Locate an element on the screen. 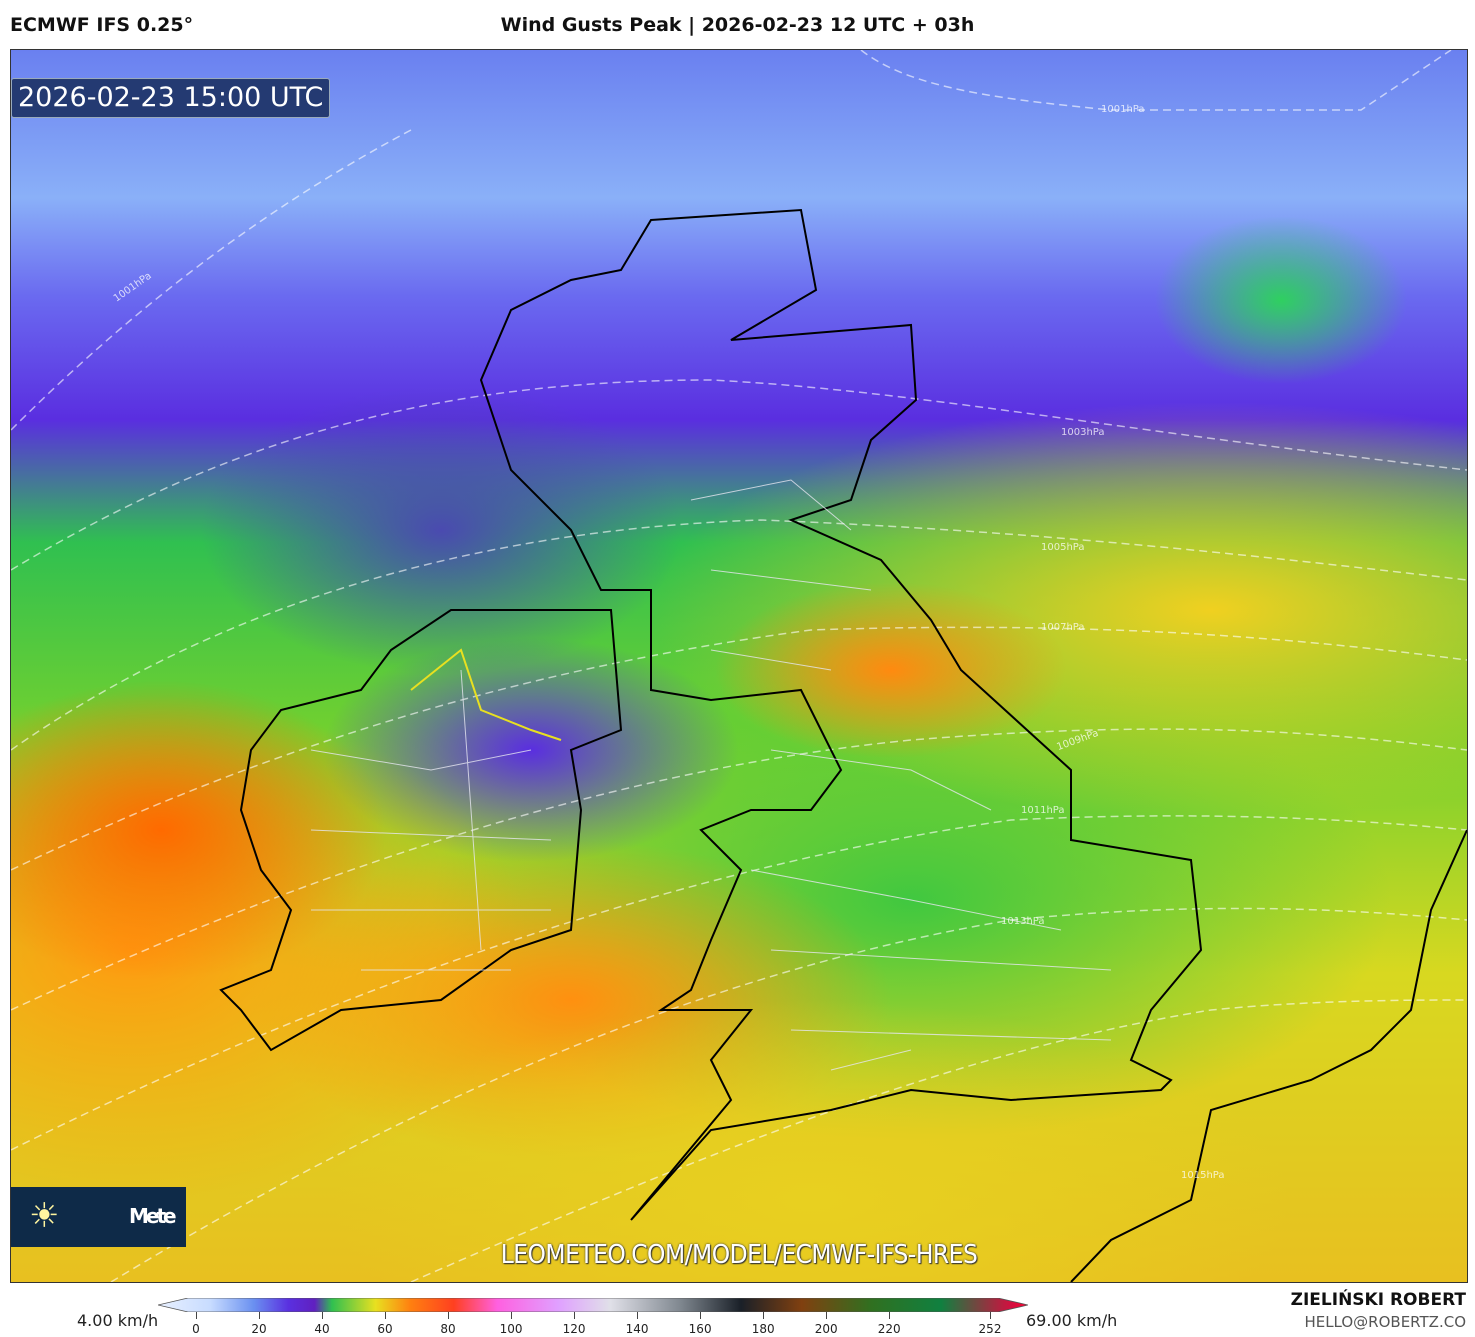 Image resolution: width=1475 pixels, height=1337 pixels. isobar-label: 1007hPa is located at coordinates (1063, 627).